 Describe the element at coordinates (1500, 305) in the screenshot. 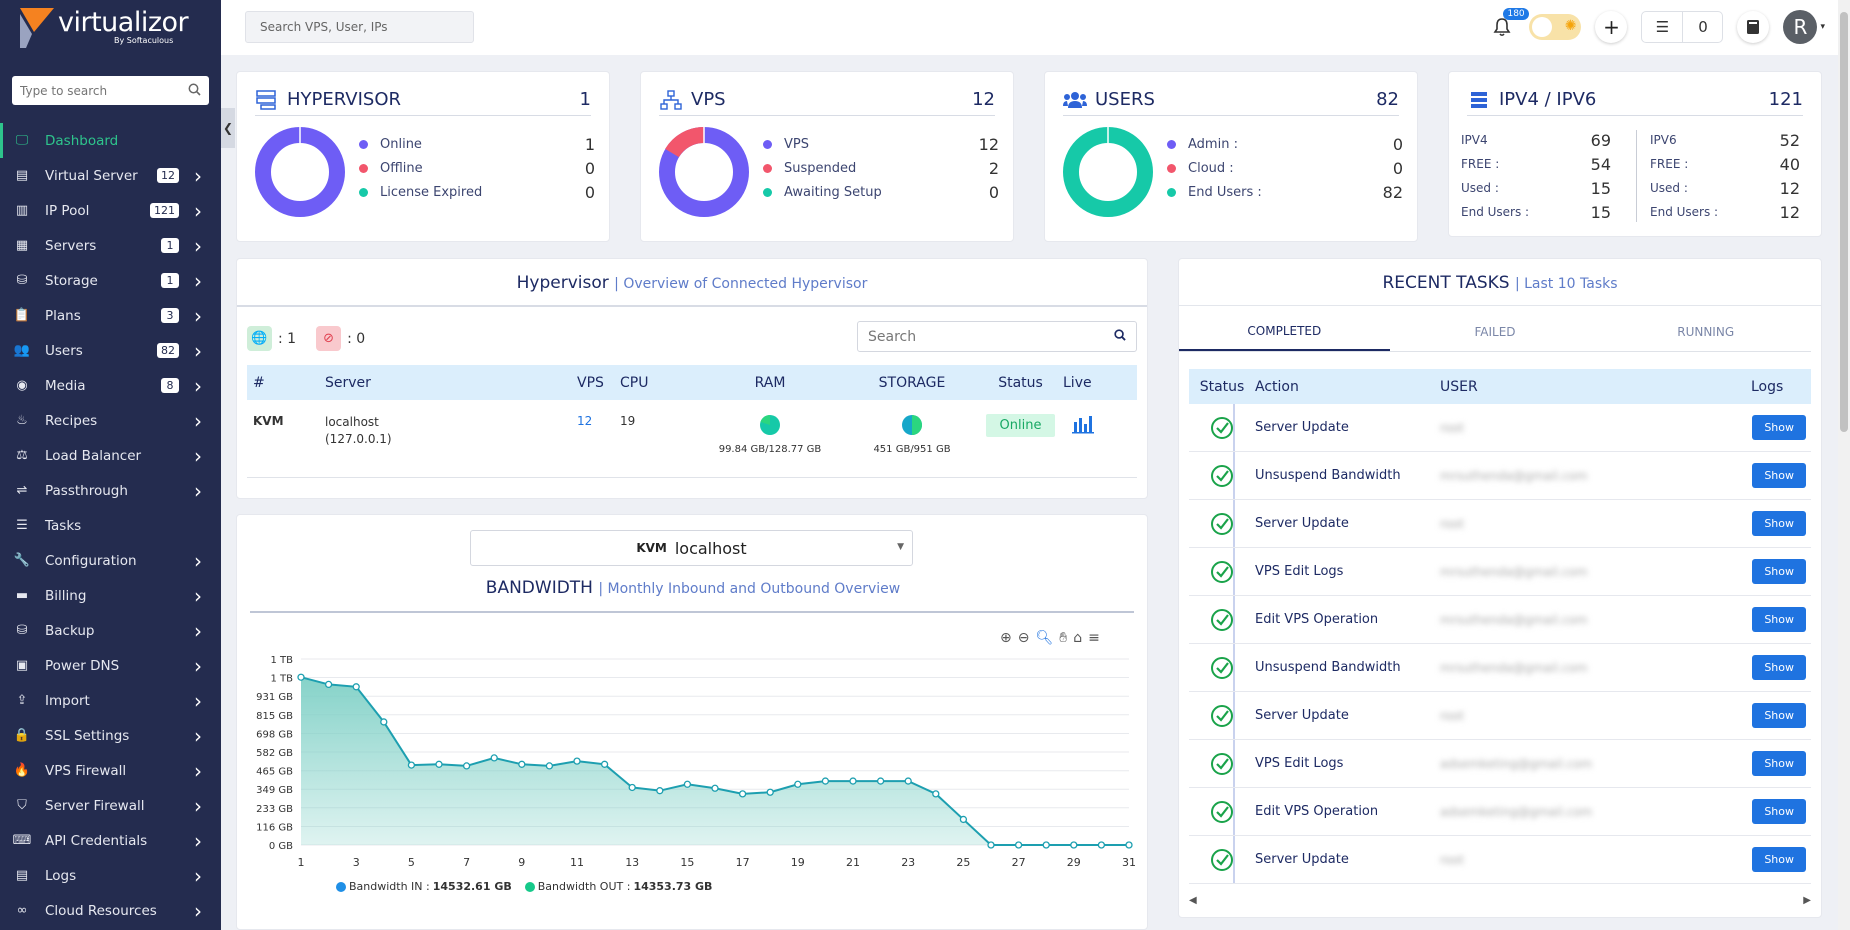

I see `divider` at that location.